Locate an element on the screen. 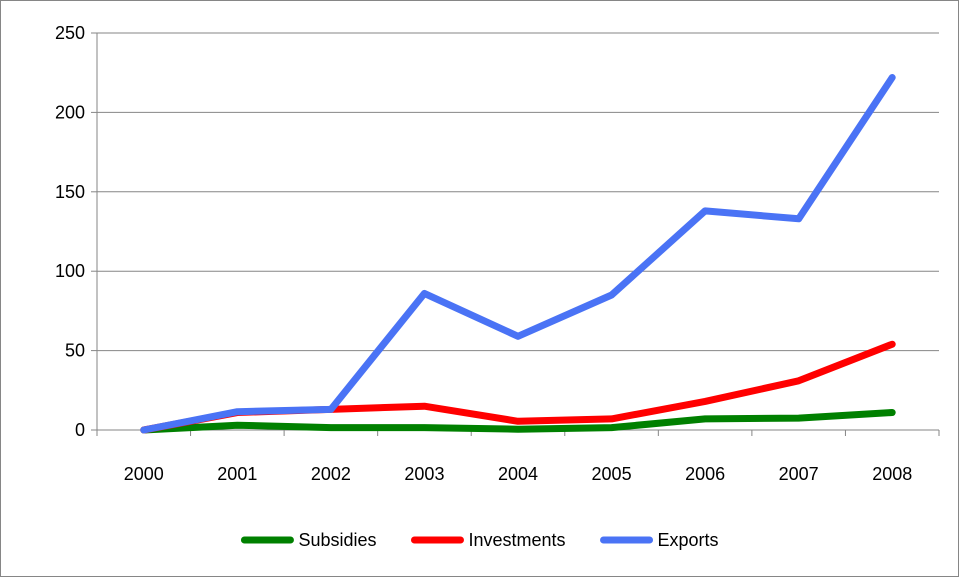 The height and width of the screenshot is (577, 959). x-axis-tick-labels: 2000 2001 2002 2003 2004 2005 2006 2007 2008 is located at coordinates (518, 474).